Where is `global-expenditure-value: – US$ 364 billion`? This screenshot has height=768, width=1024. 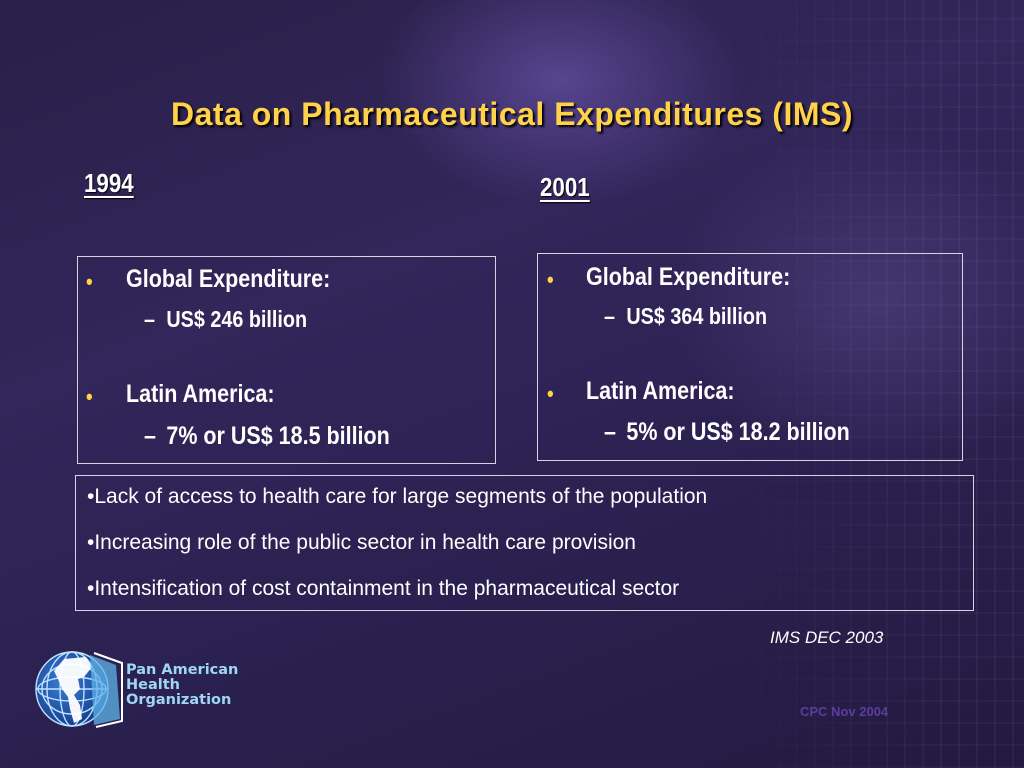 global-expenditure-value: – US$ 364 billion is located at coordinates (685, 316).